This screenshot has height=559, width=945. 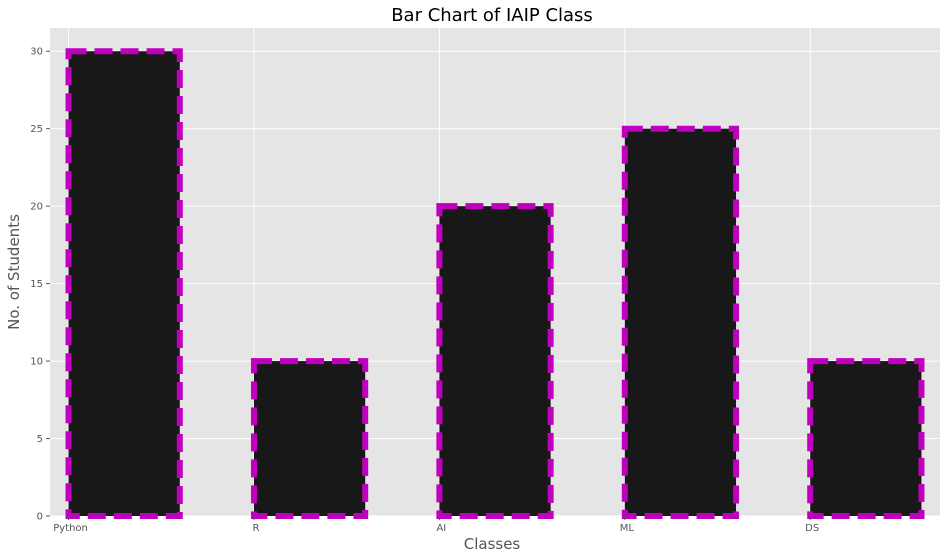 I want to click on x-axis-ticks: Python R AI ML DS, so click(x=436, y=525).